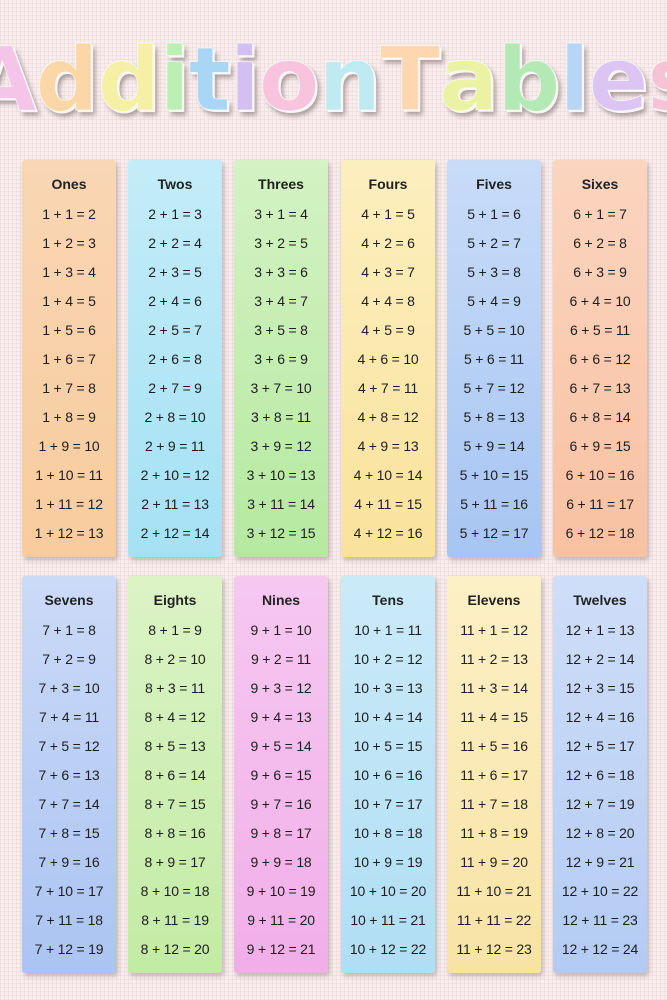 The width and height of the screenshot is (667, 1000). What do you see at coordinates (657, 79) in the screenshot?
I see `title-letter: s` at bounding box center [657, 79].